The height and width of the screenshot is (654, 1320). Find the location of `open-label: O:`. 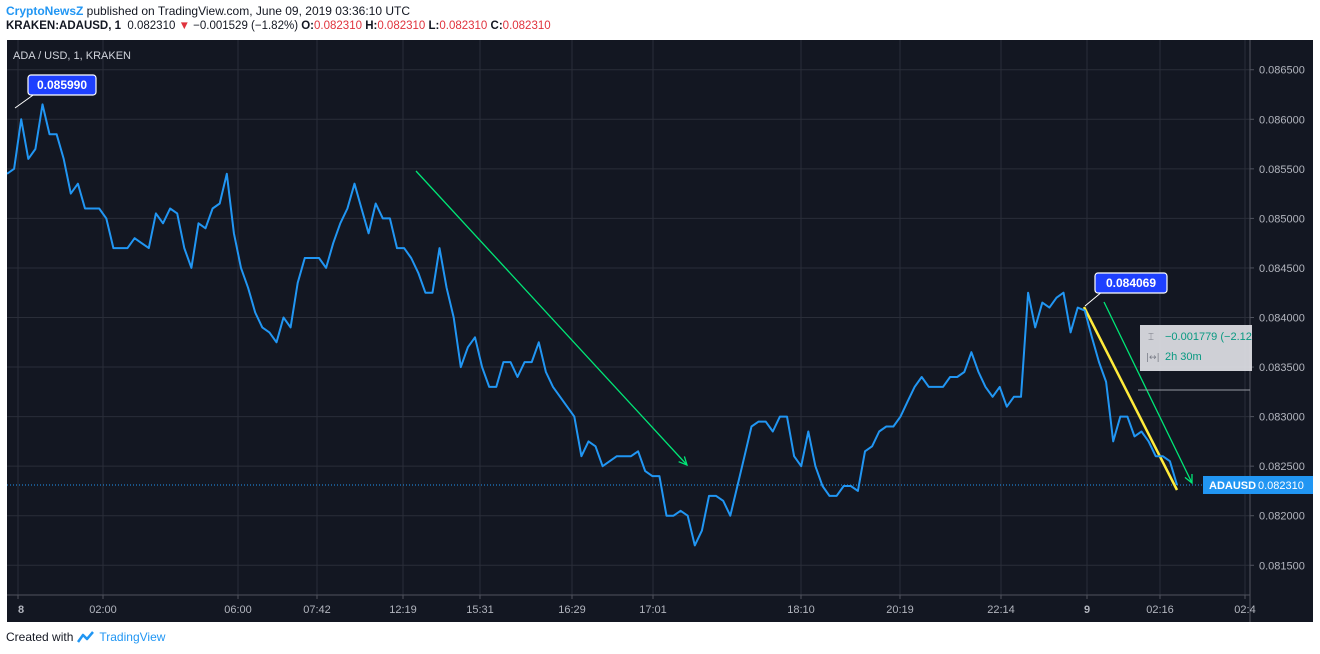

open-label: O: is located at coordinates (308, 26).